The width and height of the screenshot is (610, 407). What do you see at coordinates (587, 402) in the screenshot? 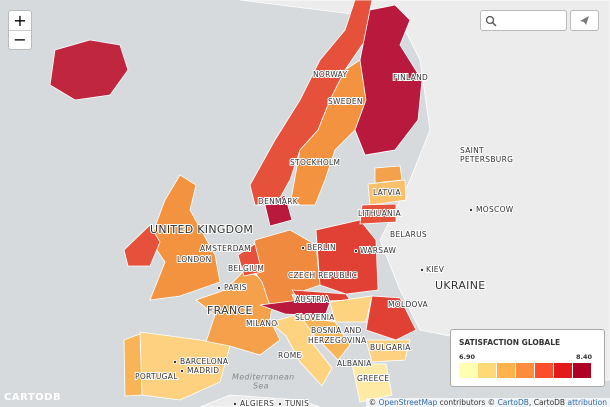
I see `attribution-link: attribution` at bounding box center [587, 402].